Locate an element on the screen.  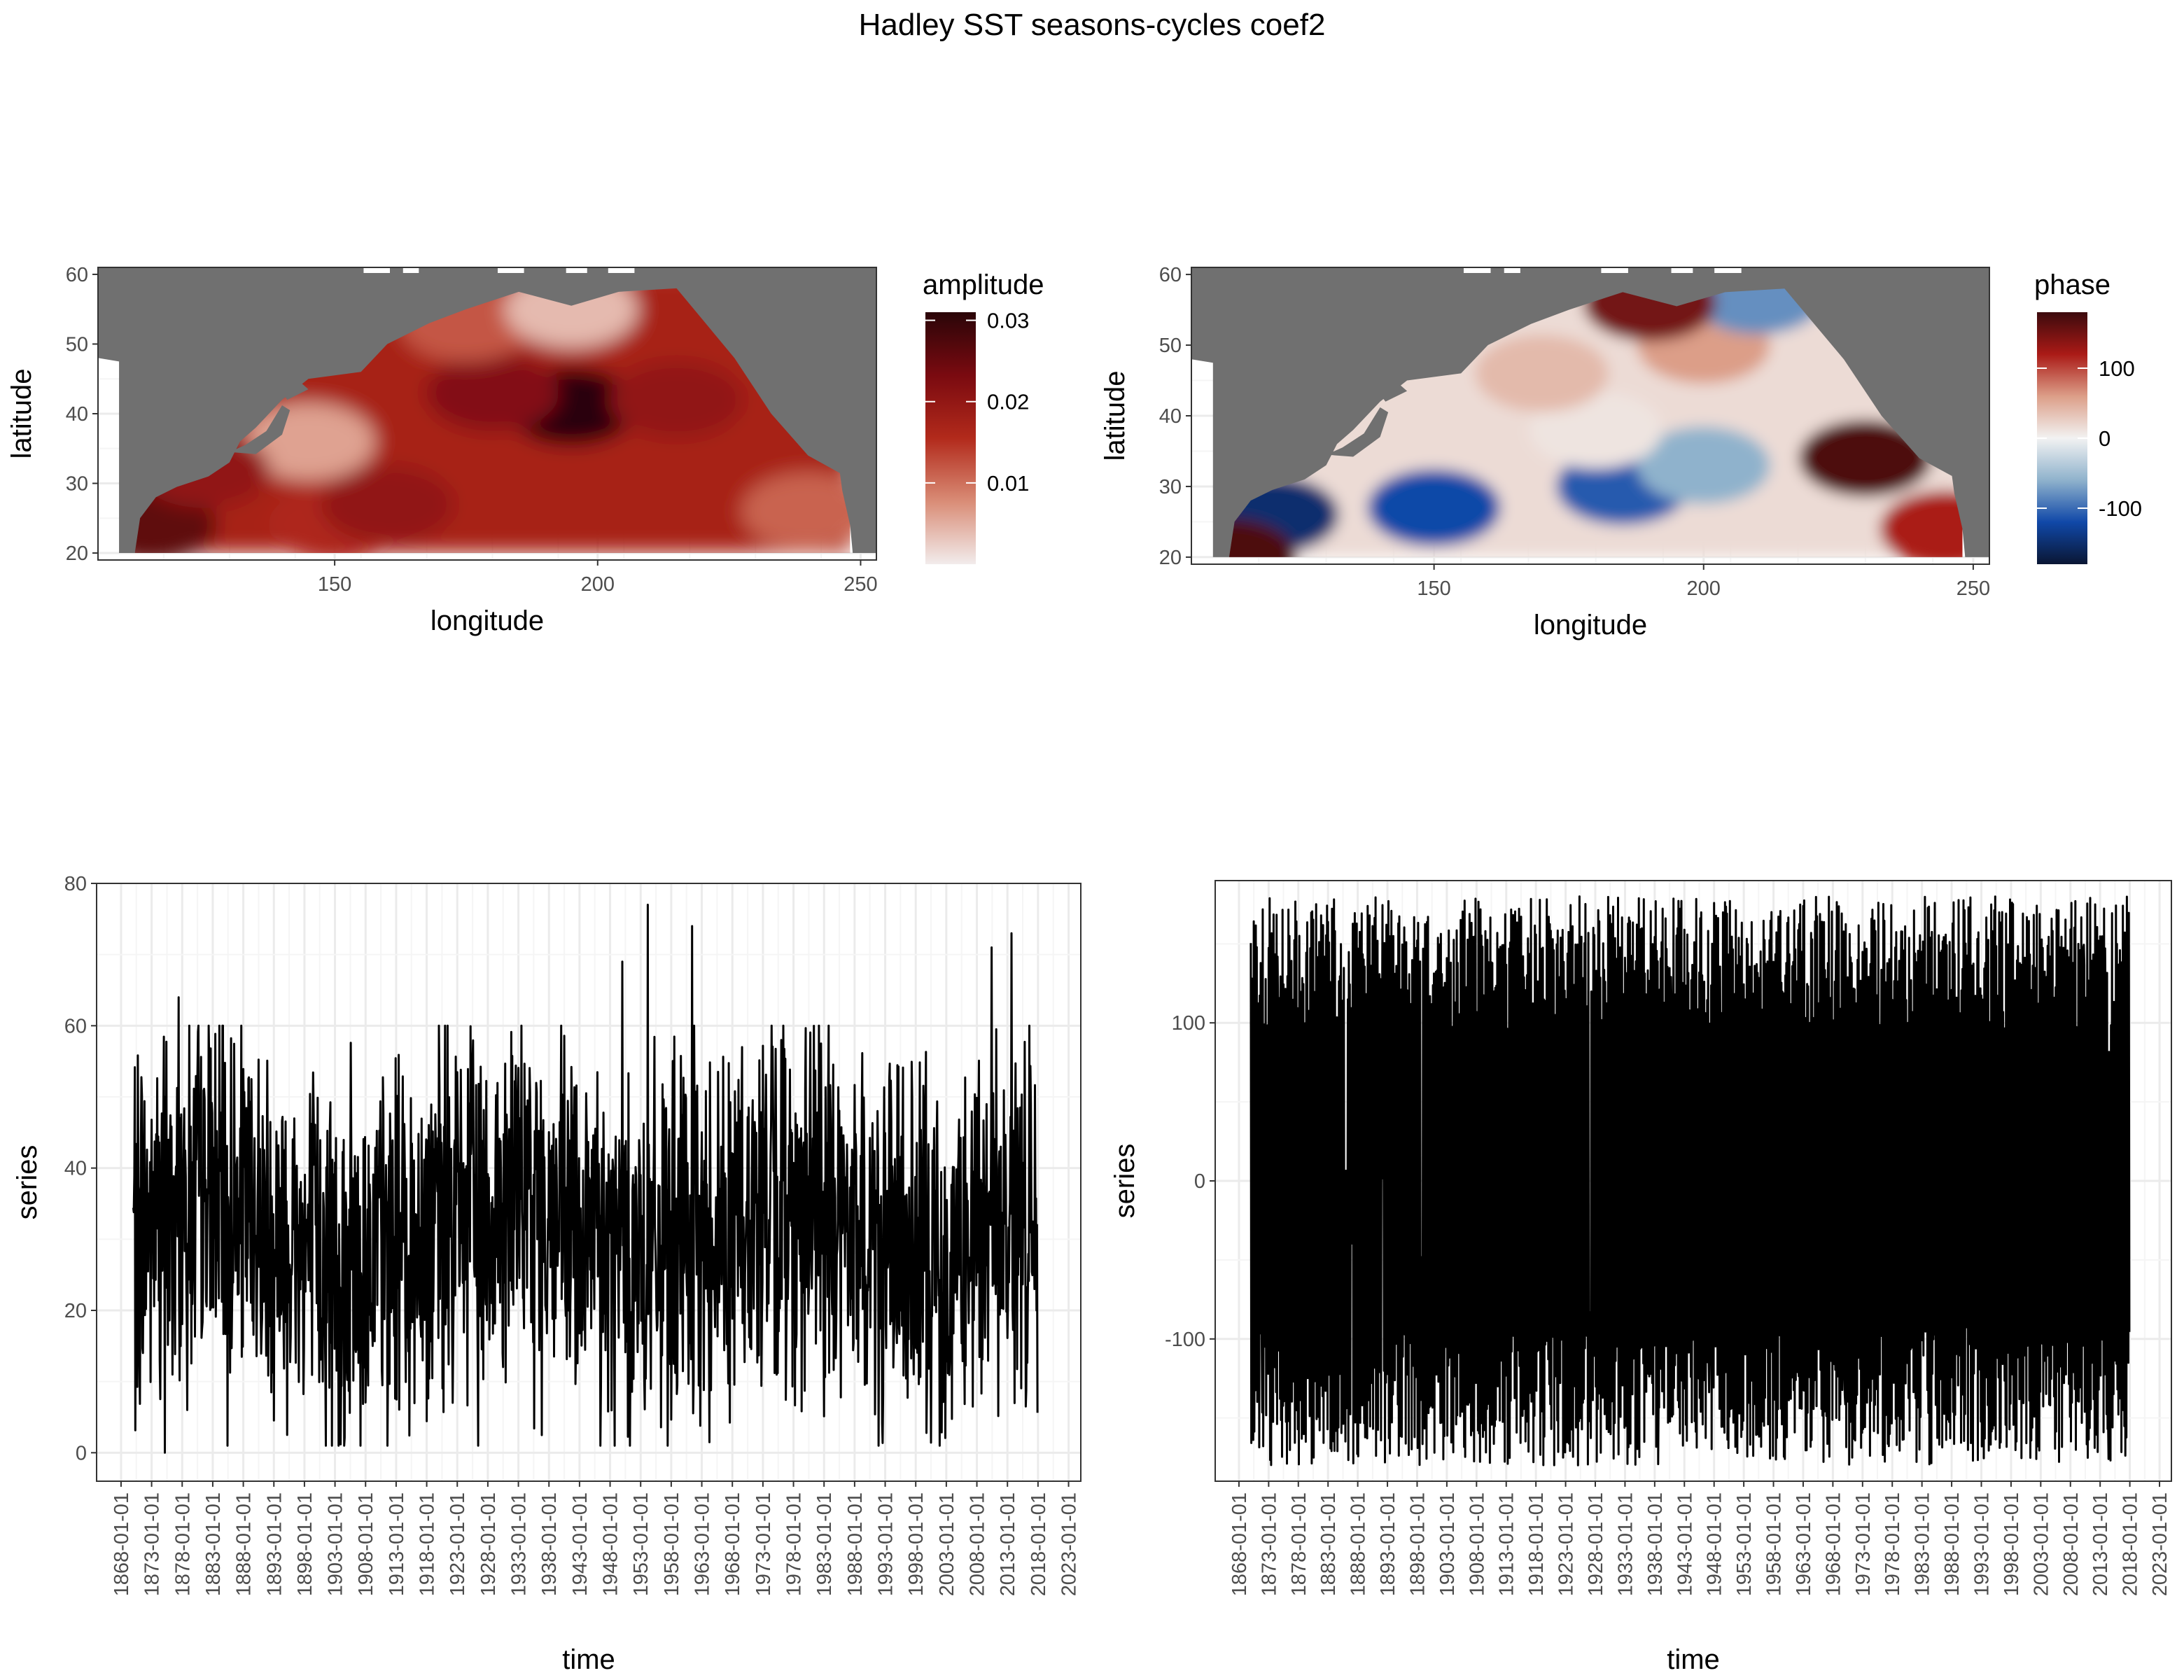
y-tick-label: 0 is located at coordinates (81, 1453).